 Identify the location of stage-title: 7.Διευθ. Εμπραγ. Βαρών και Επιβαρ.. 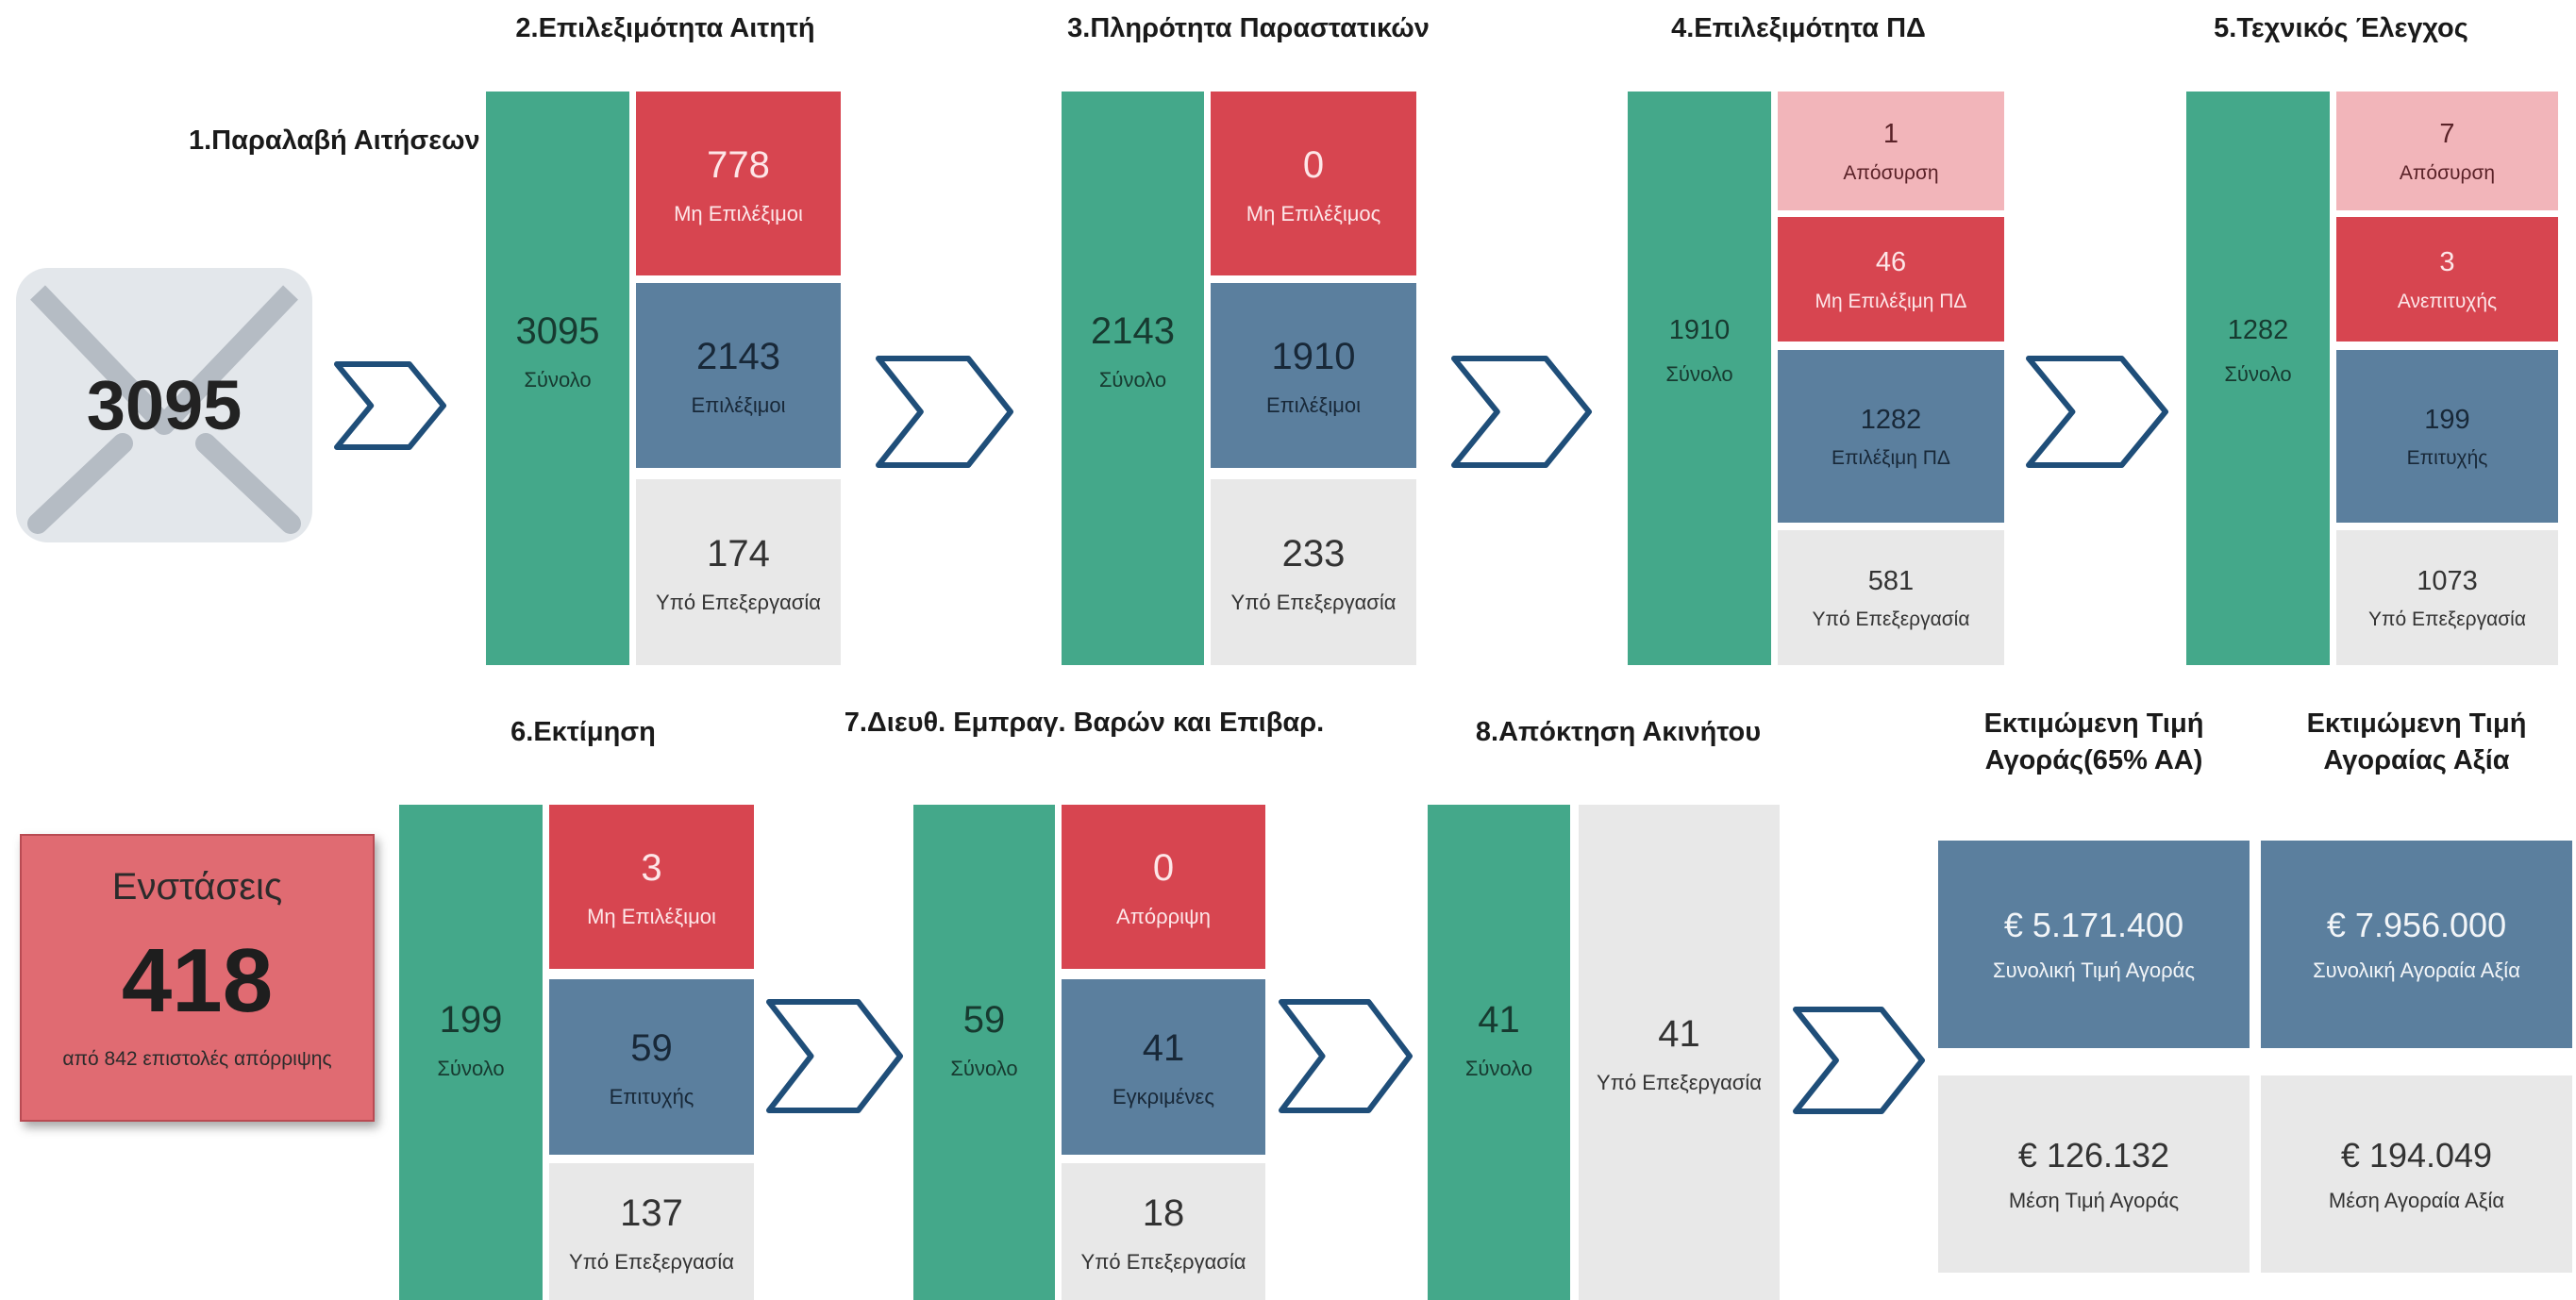
(1084, 723).